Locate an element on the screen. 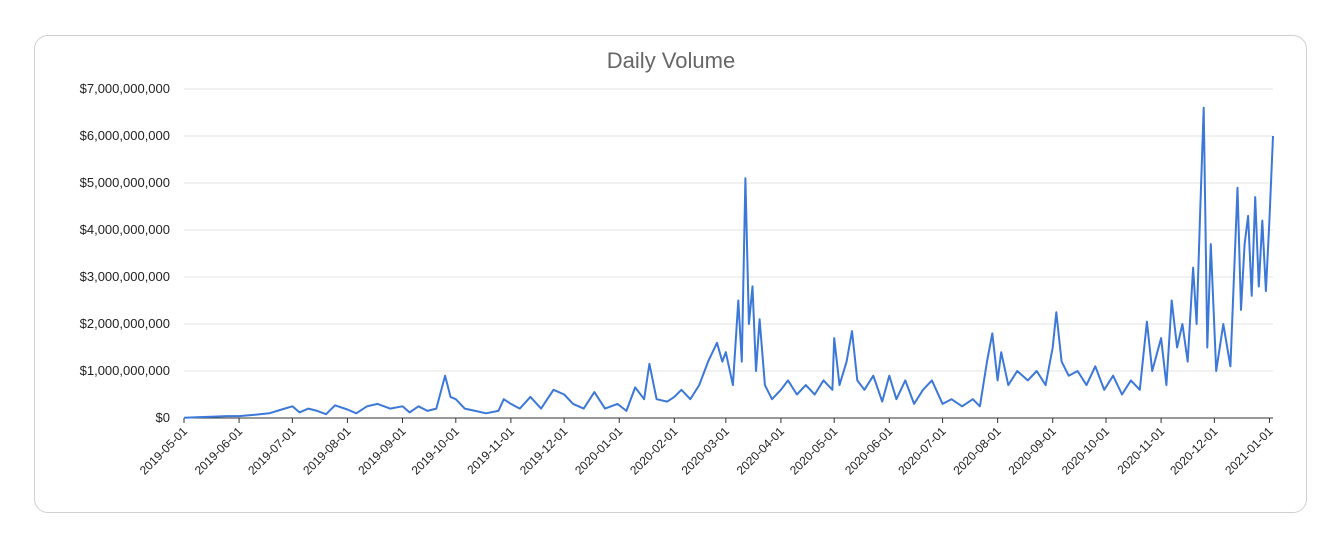 This screenshot has width=1342, height=547. x-tick-label: 2019-10-01 is located at coordinates (436, 451).